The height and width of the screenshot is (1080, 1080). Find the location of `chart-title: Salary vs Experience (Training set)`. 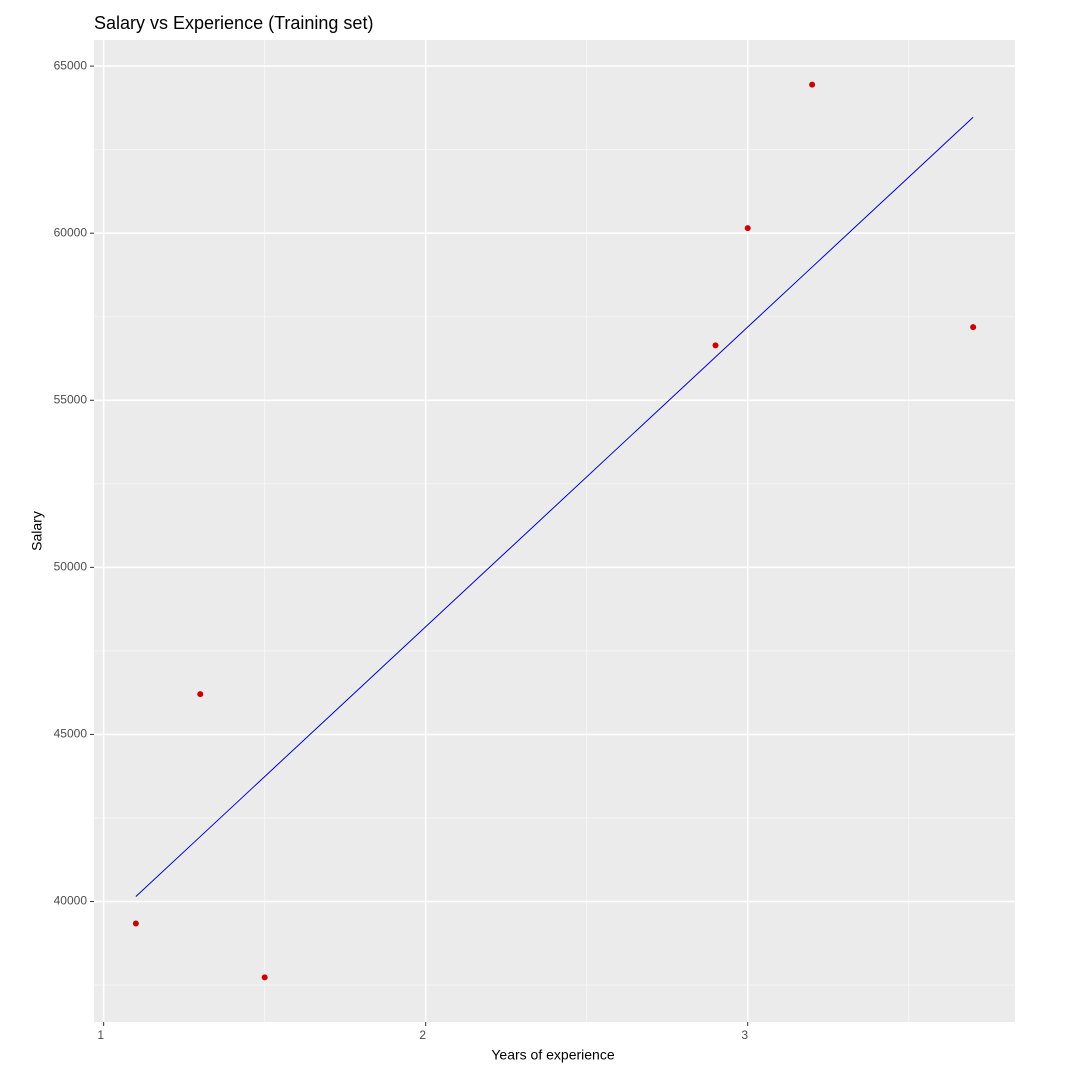

chart-title: Salary vs Experience (Training set) is located at coordinates (233, 23).